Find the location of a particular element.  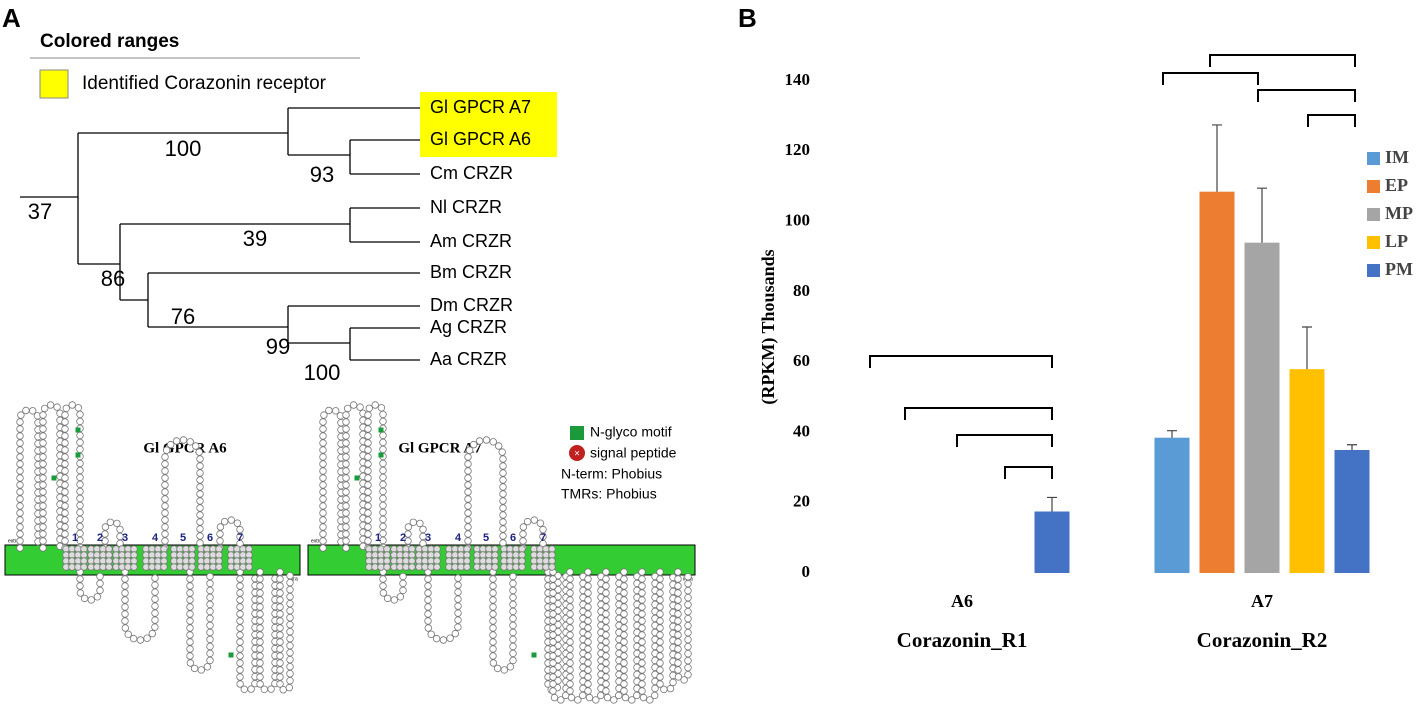

bootstrap: 93 is located at coordinates (322, 174).